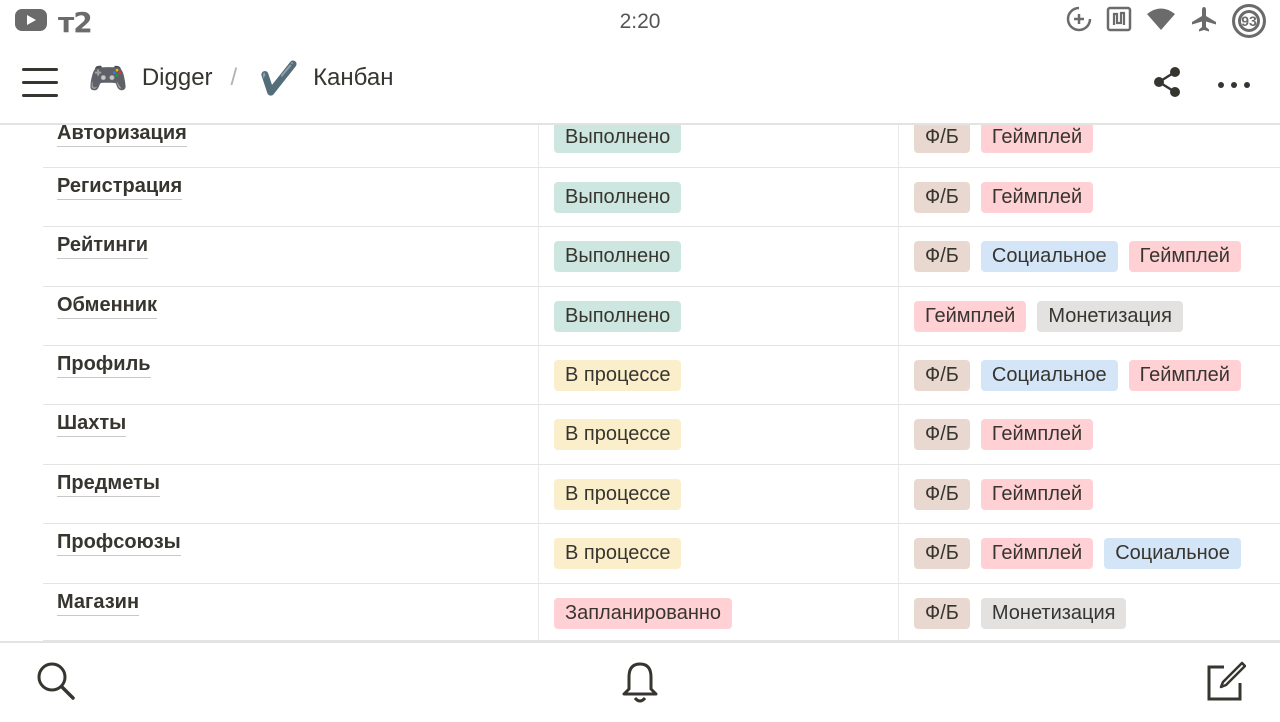 The height and width of the screenshot is (722, 1280). What do you see at coordinates (103, 246) in the screenshot?
I see `row-title: Рейтинги` at bounding box center [103, 246].